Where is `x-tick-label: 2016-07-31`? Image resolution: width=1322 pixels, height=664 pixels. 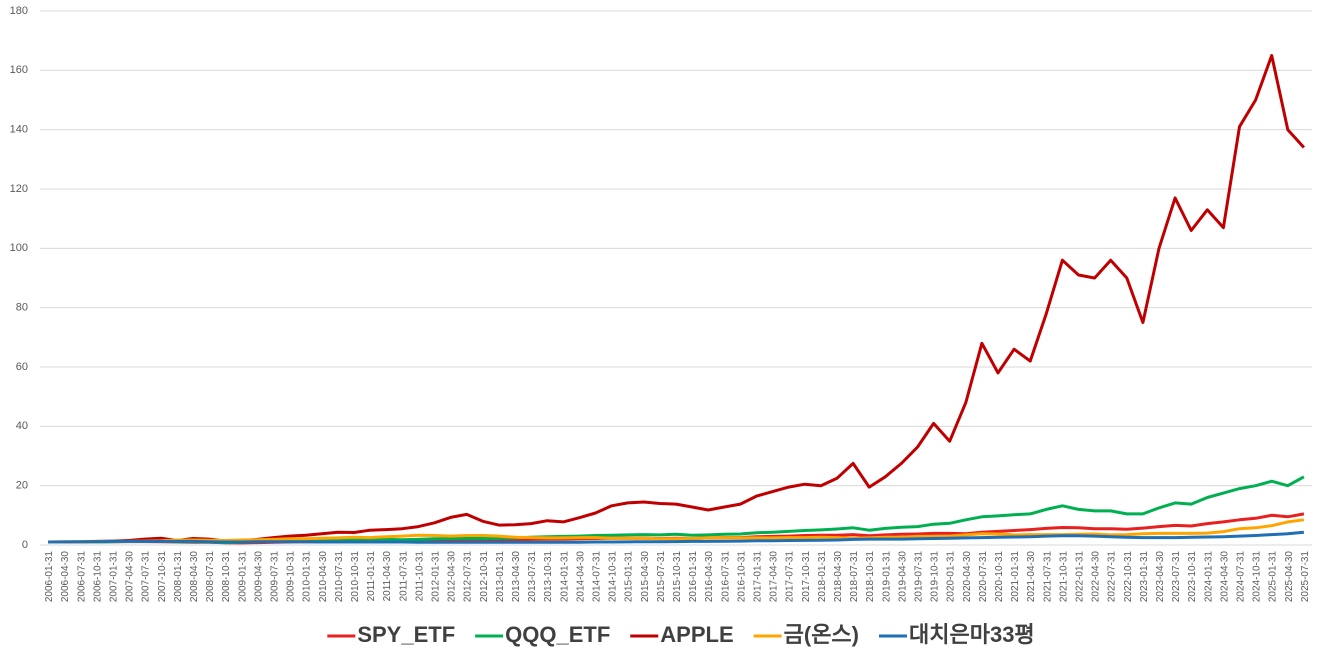 x-tick-label: 2016-07-31 is located at coordinates (725, 577).